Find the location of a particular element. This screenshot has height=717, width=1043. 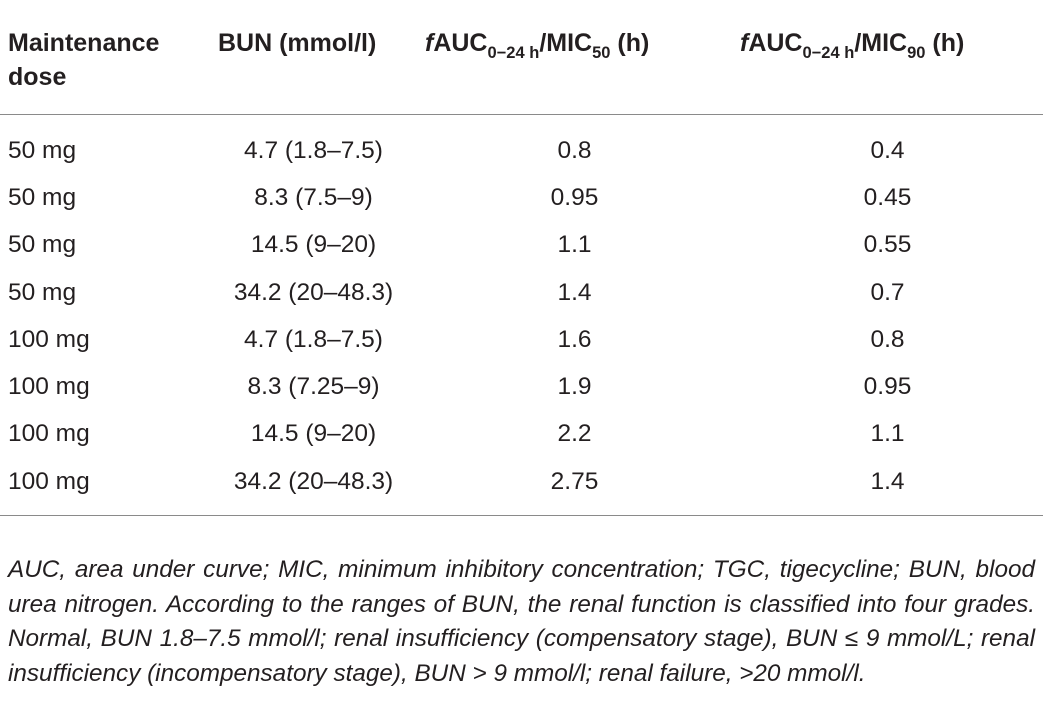

header-mic50-prefix: f is located at coordinates (429, 43).